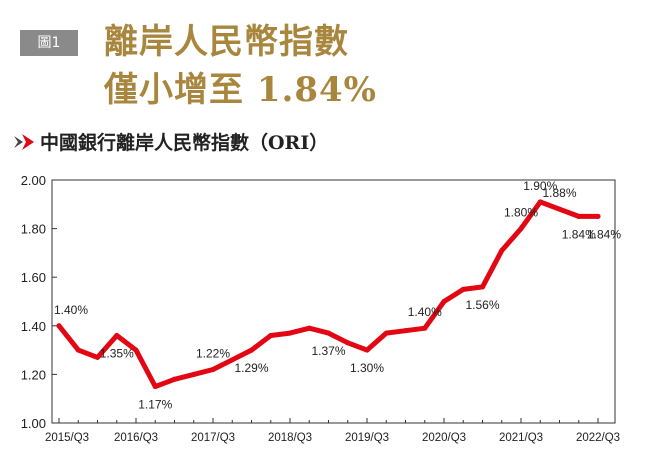 The height and width of the screenshot is (471, 650). What do you see at coordinates (117, 354) in the screenshot?
I see `data-label: 1.35%` at bounding box center [117, 354].